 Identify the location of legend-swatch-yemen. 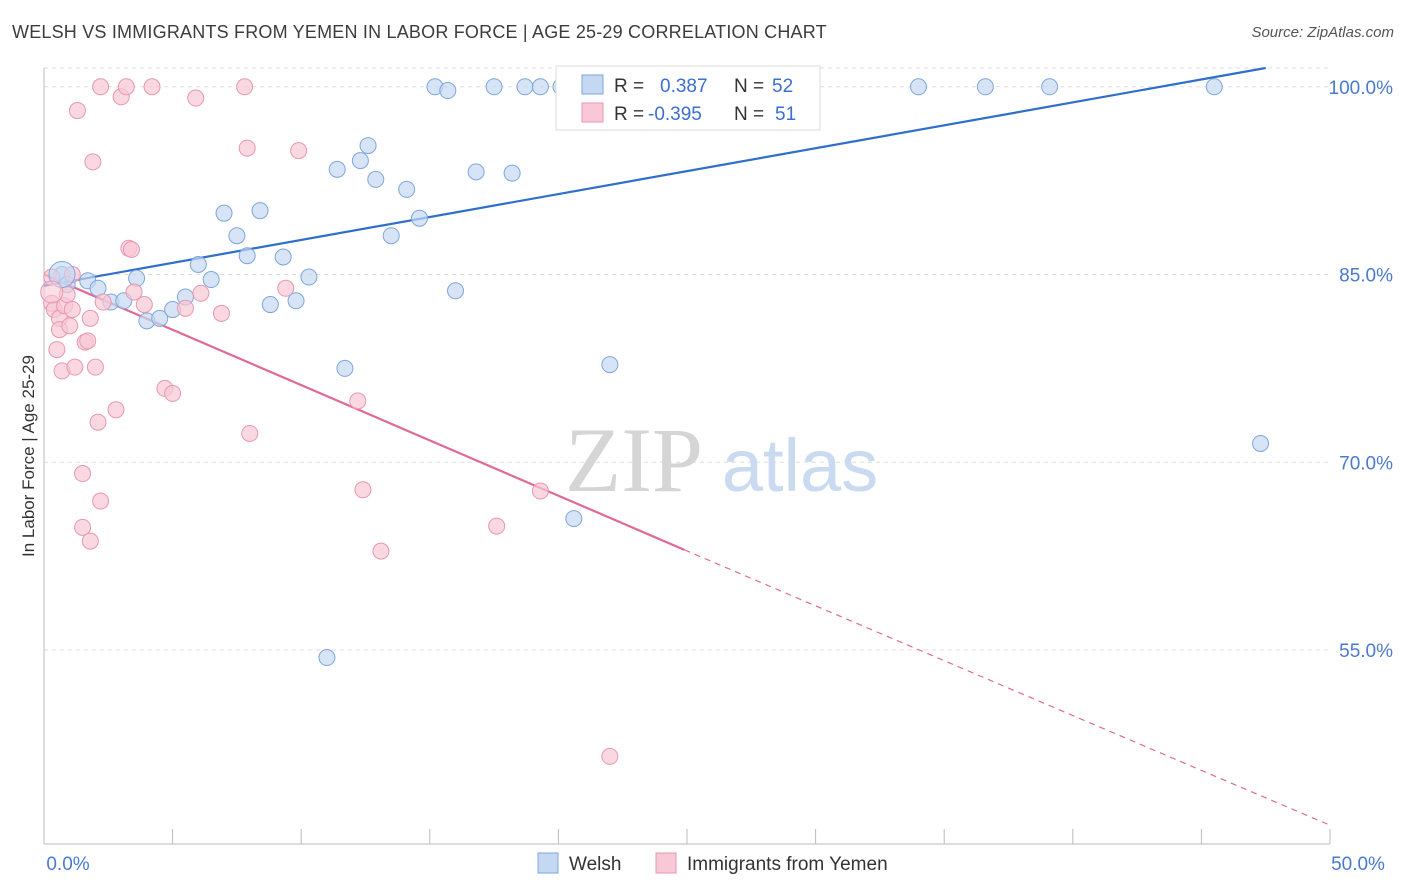
(592, 112).